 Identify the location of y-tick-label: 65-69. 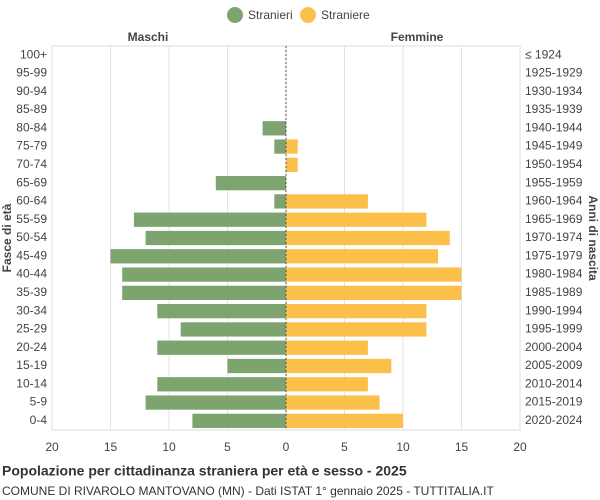
(31, 182).